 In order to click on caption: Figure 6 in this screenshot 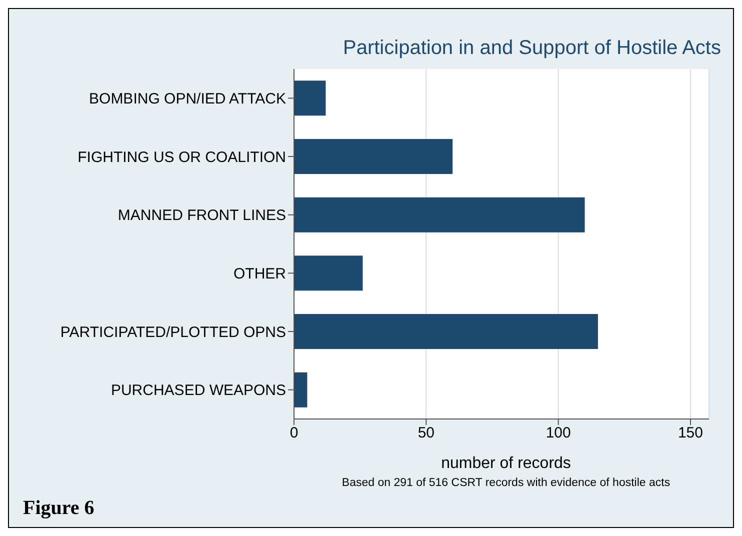, I will do `click(58, 508)`.